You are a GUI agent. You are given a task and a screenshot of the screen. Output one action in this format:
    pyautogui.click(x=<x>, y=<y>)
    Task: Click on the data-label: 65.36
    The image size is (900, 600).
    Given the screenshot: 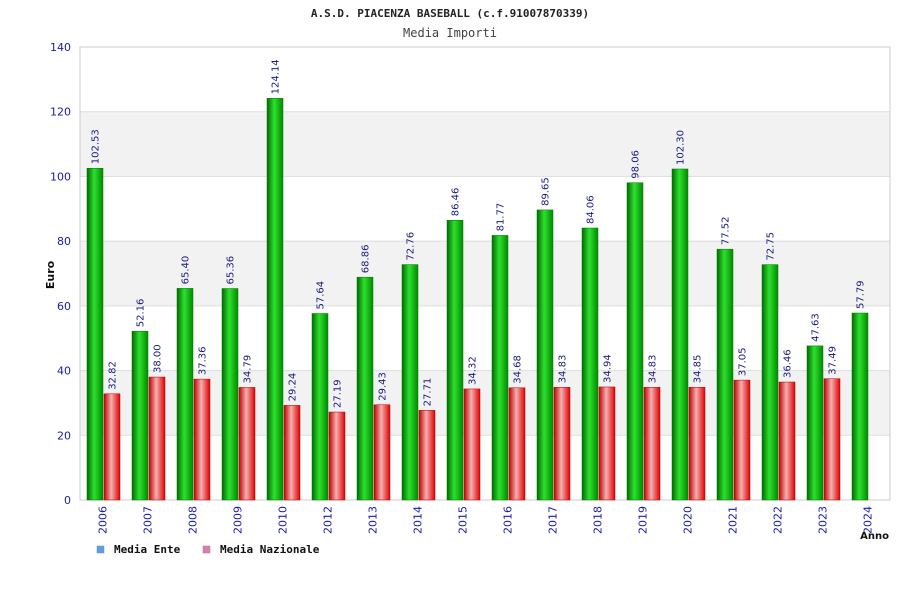 What is the action you would take?
    pyautogui.click(x=231, y=270)
    